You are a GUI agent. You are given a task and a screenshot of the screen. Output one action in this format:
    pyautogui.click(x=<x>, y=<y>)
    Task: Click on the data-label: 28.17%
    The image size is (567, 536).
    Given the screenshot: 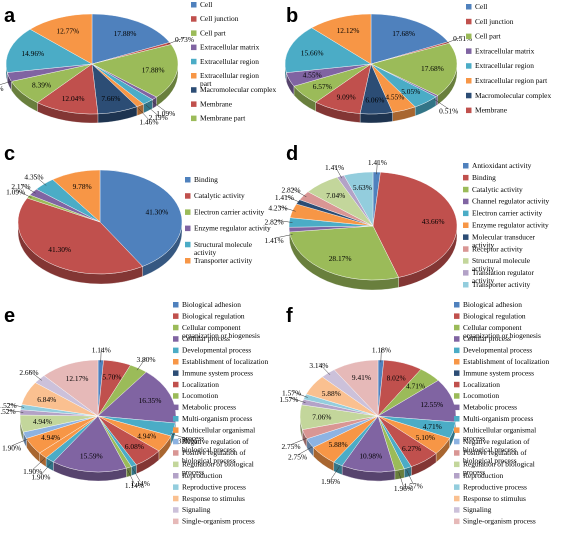 What is the action you would take?
    pyautogui.click(x=340, y=258)
    